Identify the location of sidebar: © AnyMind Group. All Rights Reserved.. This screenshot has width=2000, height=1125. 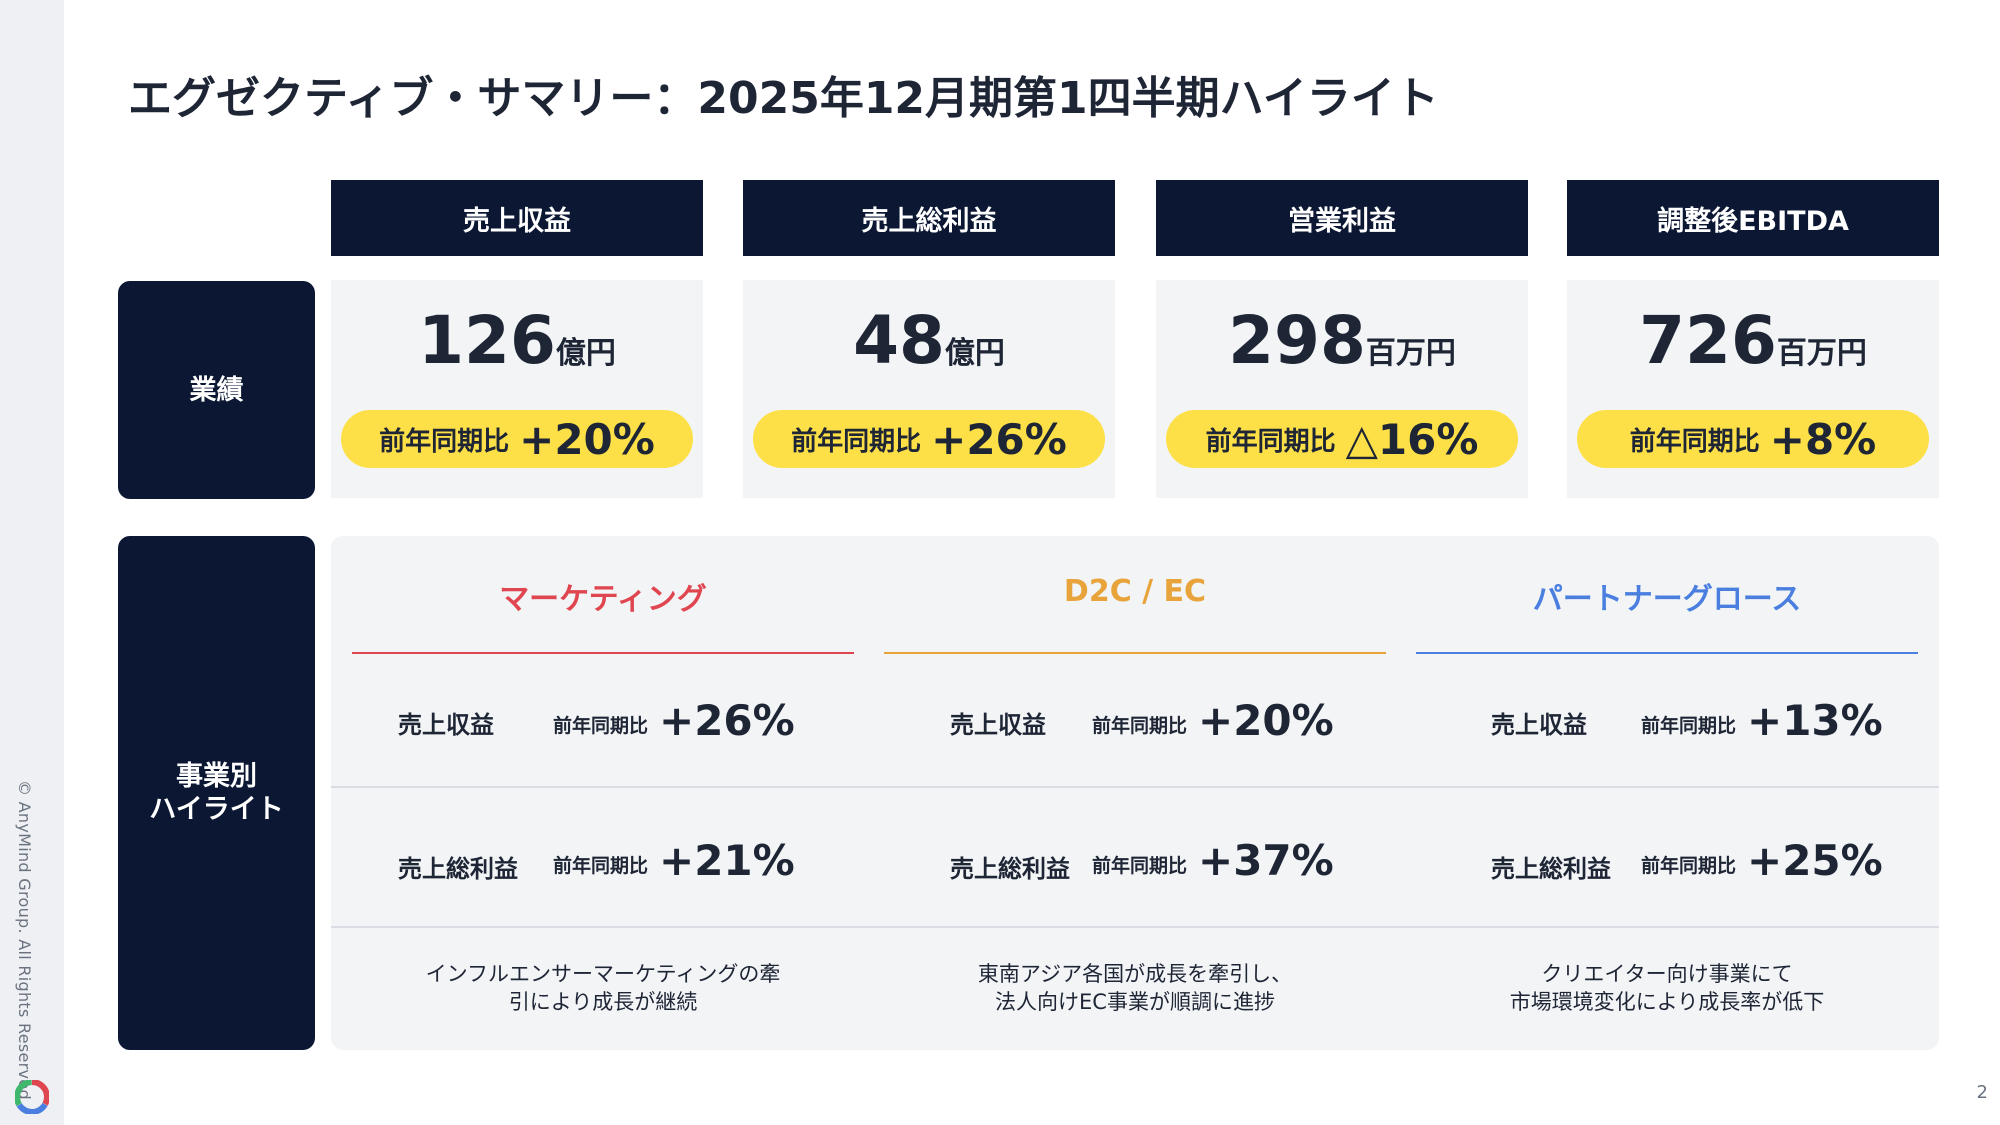
(32, 562).